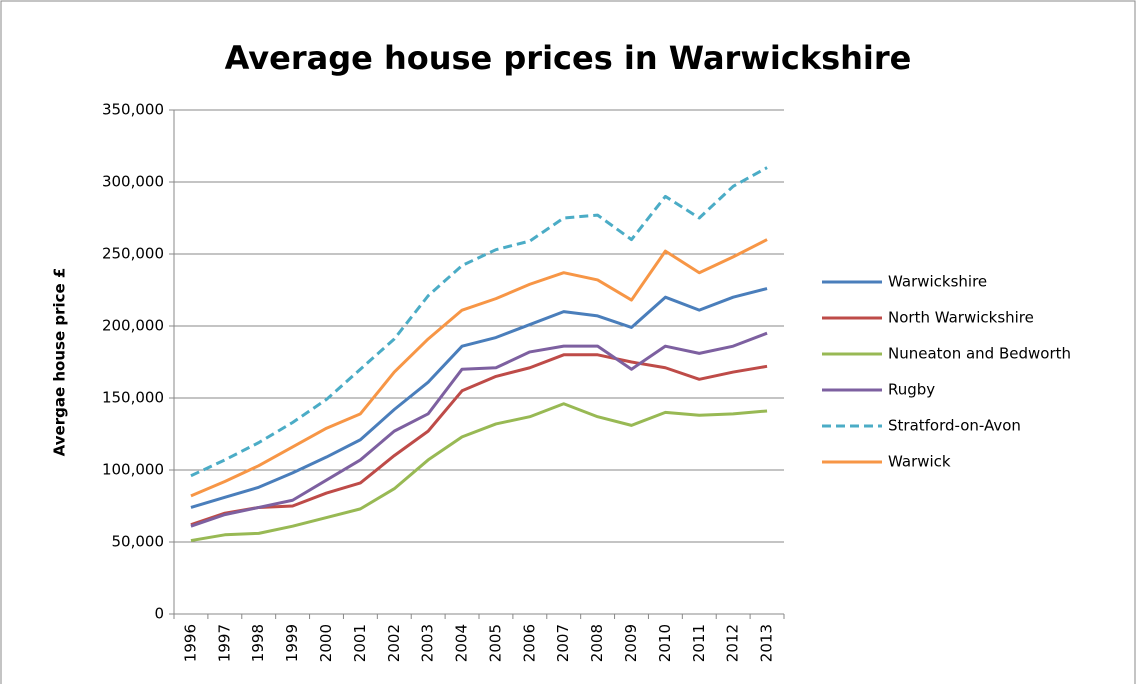 This screenshot has height=684, width=1136. Describe the element at coordinates (133, 182) in the screenshot. I see `y-tick-label: 300,000` at that location.